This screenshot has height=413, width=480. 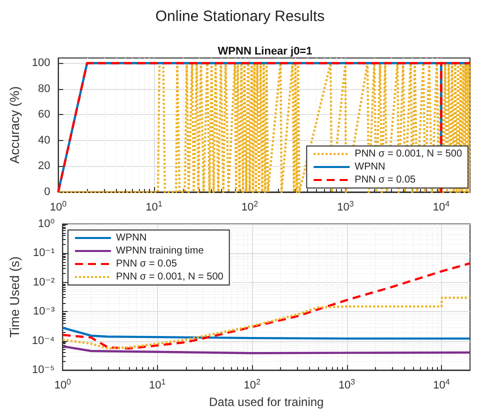 I want to click on y-tick-label: 10⁻², so click(x=43, y=282).